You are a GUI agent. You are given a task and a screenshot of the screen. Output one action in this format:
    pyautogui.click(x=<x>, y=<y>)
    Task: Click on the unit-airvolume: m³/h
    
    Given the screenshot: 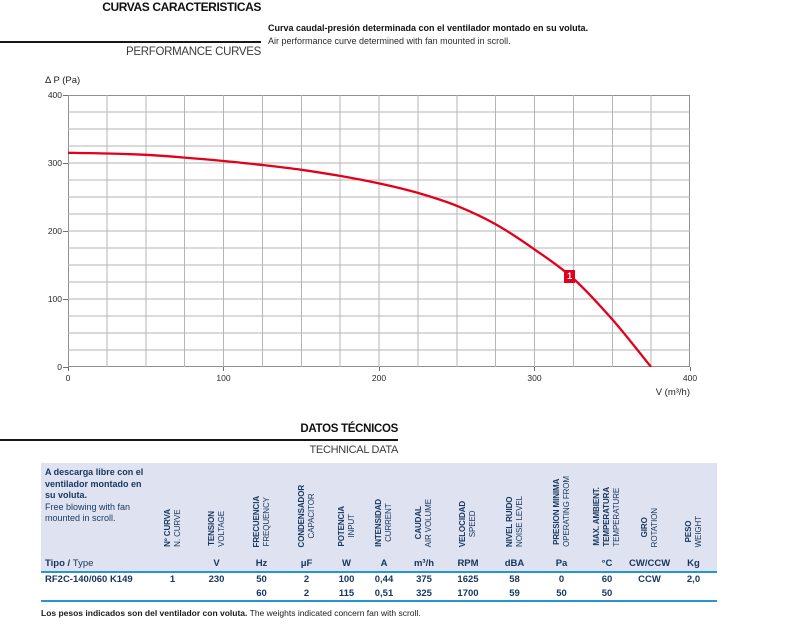 What is the action you would take?
    pyautogui.click(x=424, y=564)
    